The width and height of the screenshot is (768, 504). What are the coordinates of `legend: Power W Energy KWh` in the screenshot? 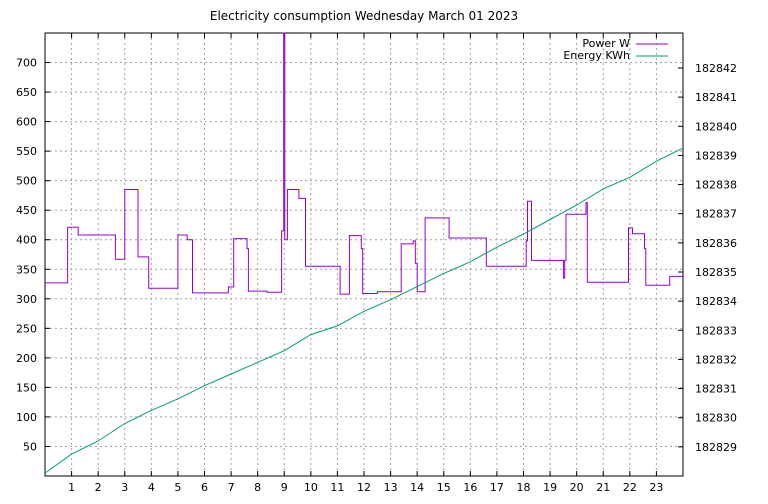 It's located at (615, 49).